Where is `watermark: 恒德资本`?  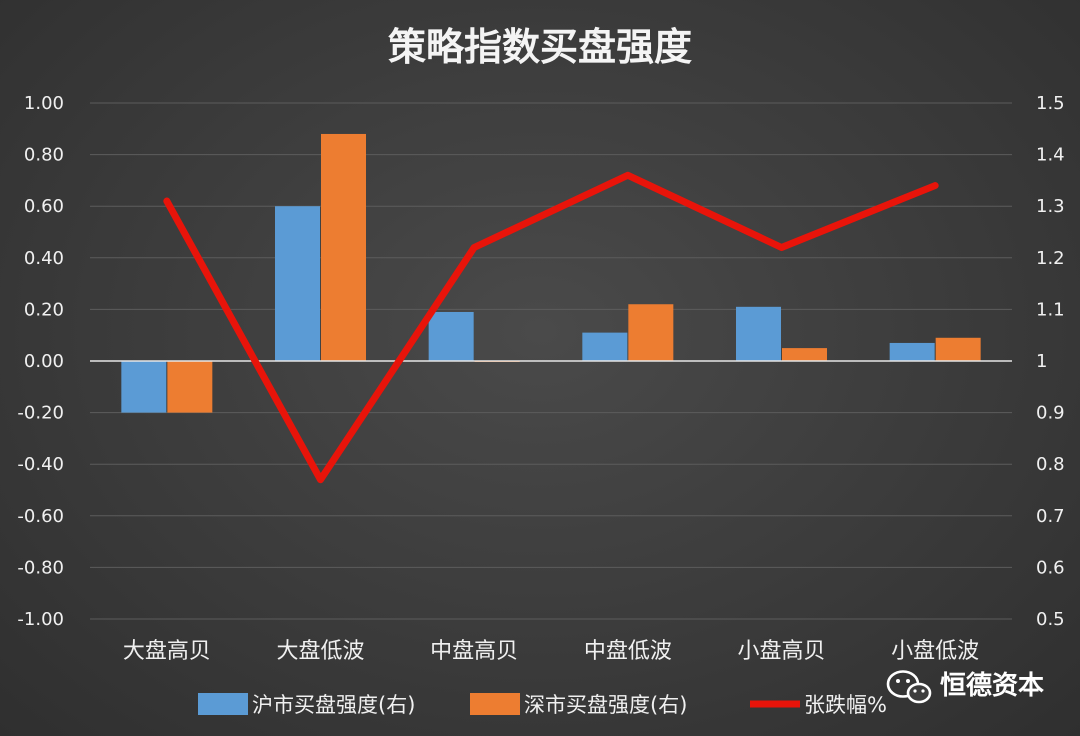
watermark: 恒德资本 is located at coordinates (965, 687).